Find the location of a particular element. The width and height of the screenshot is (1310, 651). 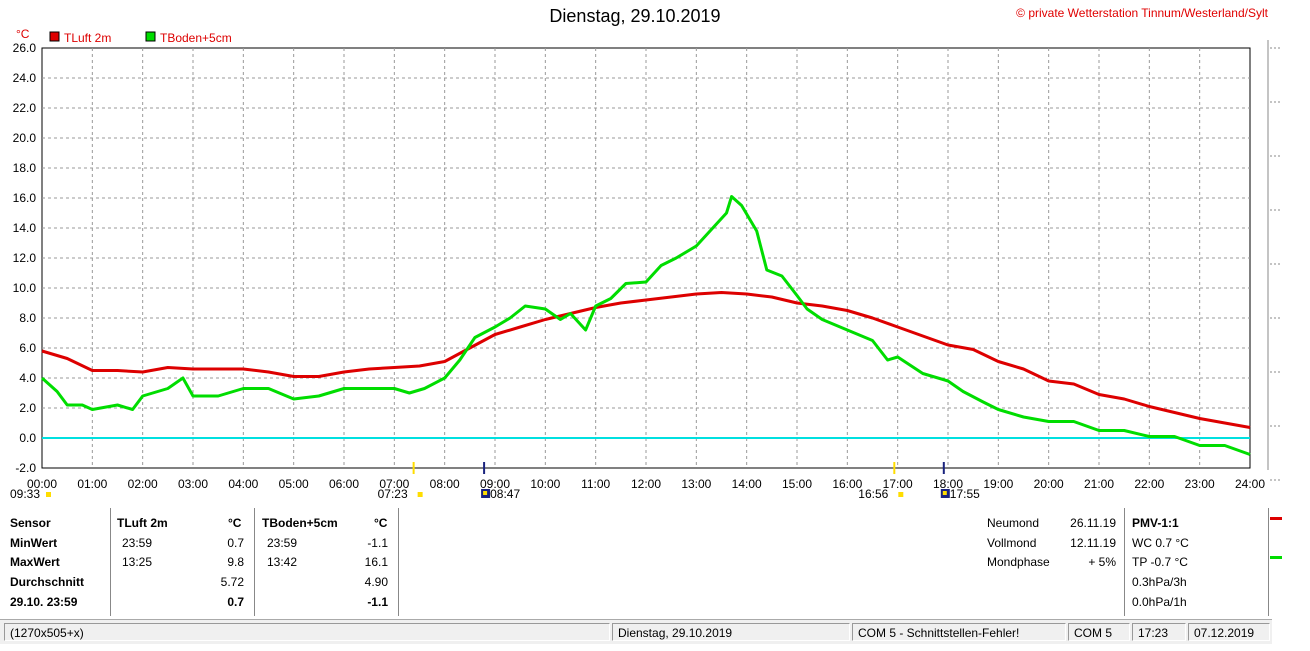

x-tick-label: 21:00 is located at coordinates (1099, 484).